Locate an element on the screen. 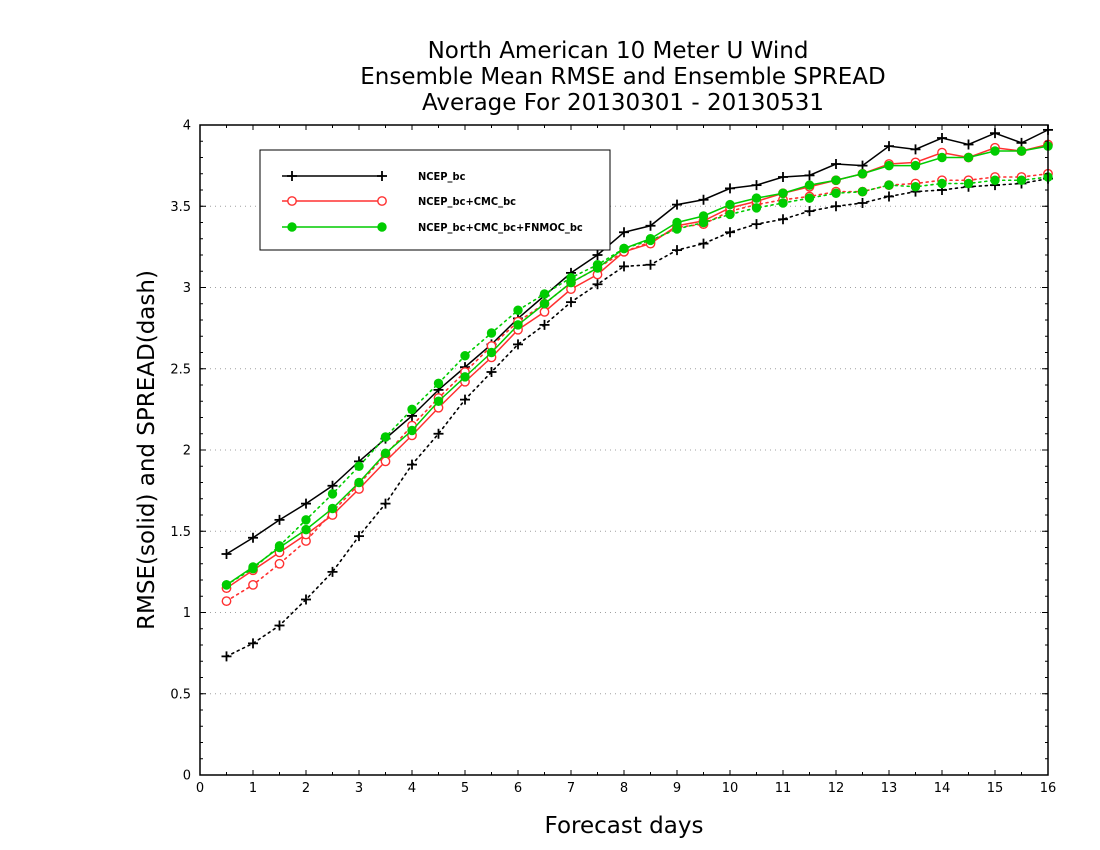 The image size is (1100, 850). title-line-1: North American 10 Meter U Wind is located at coordinates (618, 51).